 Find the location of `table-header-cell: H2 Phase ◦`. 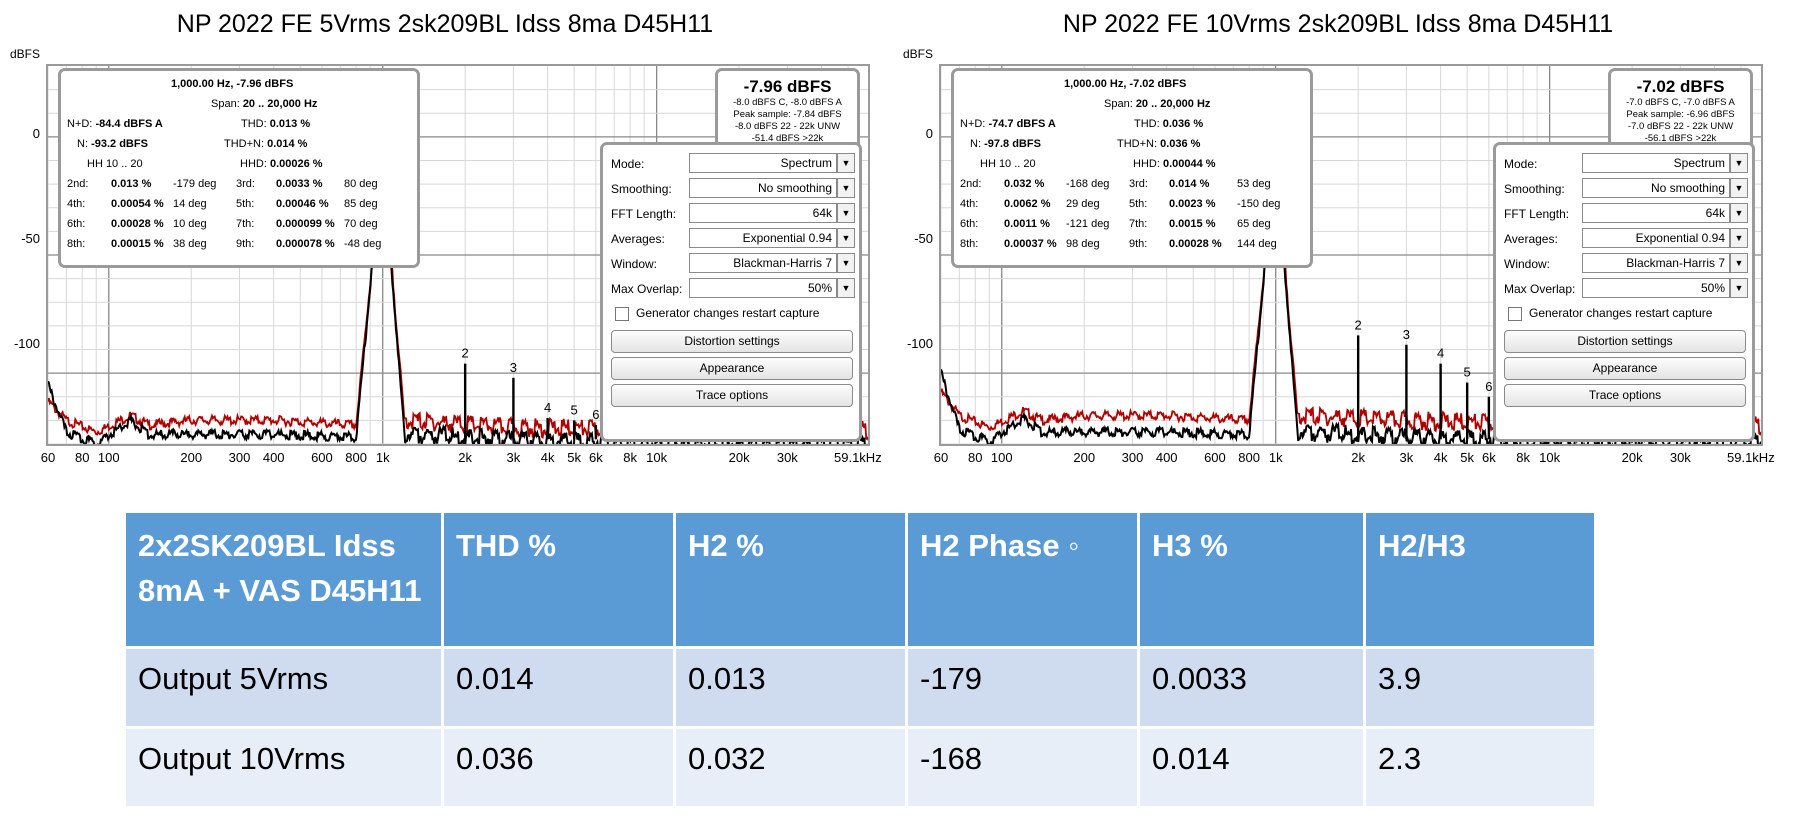

table-header-cell: H2 Phase ◦ is located at coordinates (1022, 579).